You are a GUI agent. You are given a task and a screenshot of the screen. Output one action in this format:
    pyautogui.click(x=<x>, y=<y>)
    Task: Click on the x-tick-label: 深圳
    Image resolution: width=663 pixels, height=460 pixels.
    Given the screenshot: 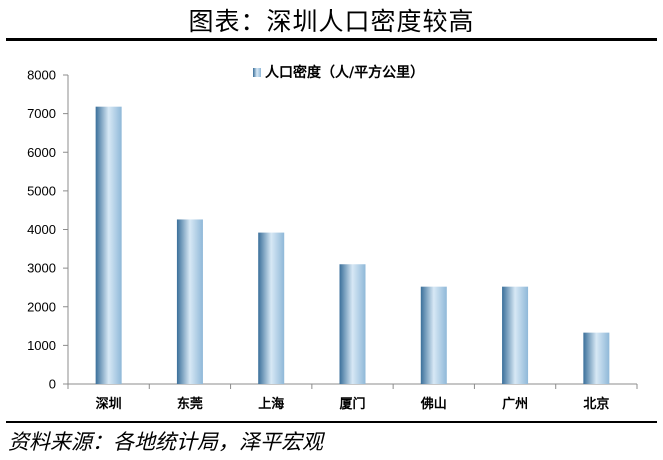 What is the action you would take?
    pyautogui.click(x=109, y=404)
    